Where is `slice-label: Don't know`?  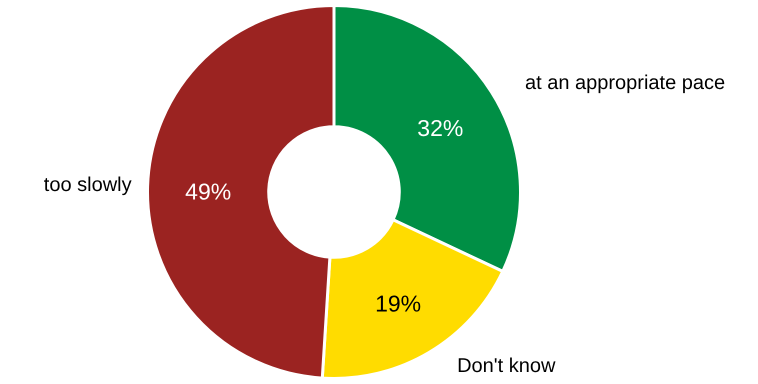 slice-label: Don't know is located at coordinates (506, 365).